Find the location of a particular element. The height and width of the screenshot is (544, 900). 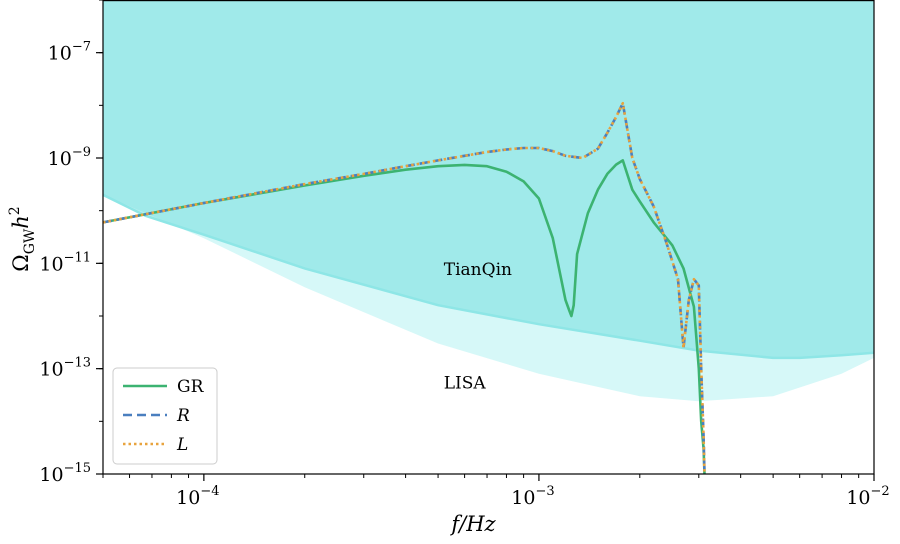

legend-label-r: R is located at coordinates (183, 416).